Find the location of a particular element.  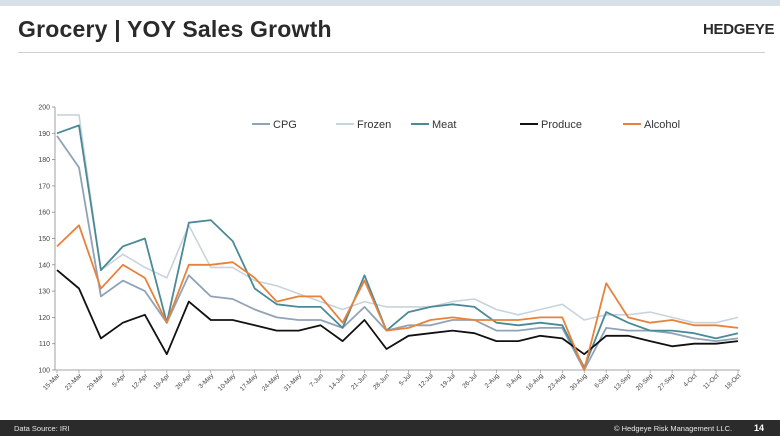

legend-label-meat: Meat is located at coordinates (444, 125).